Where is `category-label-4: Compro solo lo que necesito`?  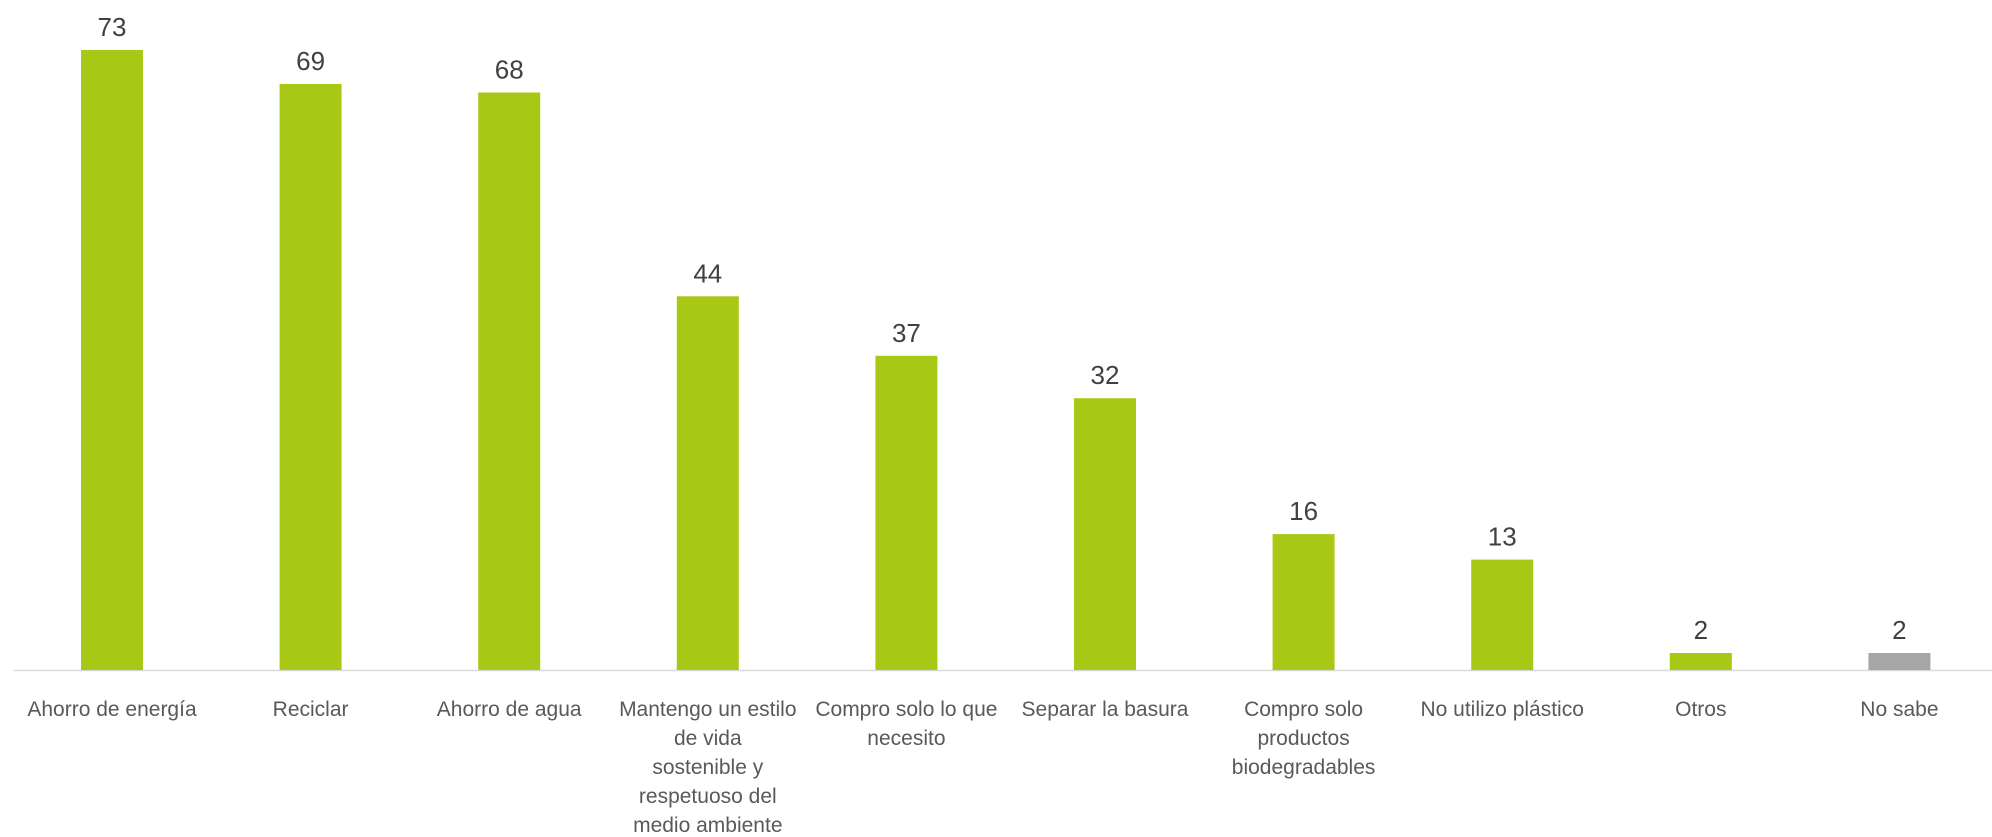
category-label-4: Compro solo lo que necesito is located at coordinates (906, 724).